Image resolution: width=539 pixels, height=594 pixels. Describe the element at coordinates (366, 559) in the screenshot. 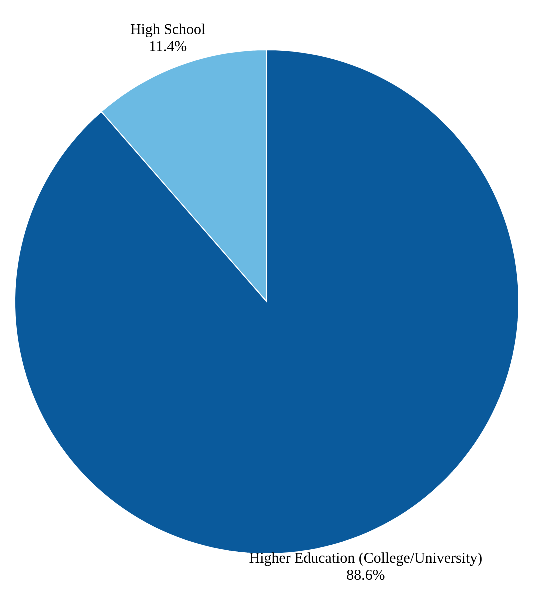

I see `slice-label: Higher Education (College/University)` at that location.